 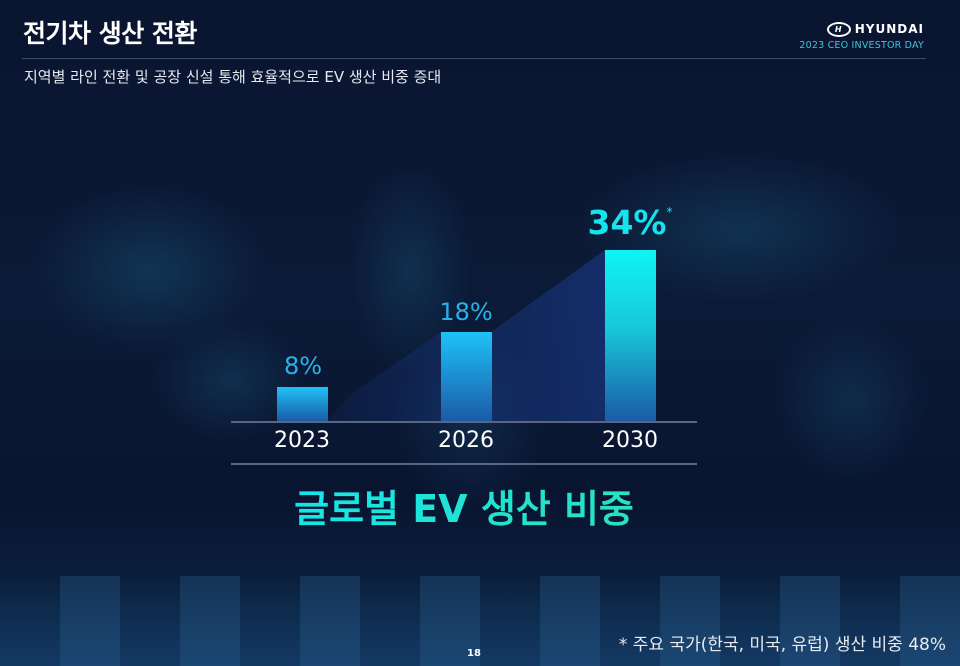 What do you see at coordinates (302, 404) in the screenshot?
I see `bar-2023` at bounding box center [302, 404].